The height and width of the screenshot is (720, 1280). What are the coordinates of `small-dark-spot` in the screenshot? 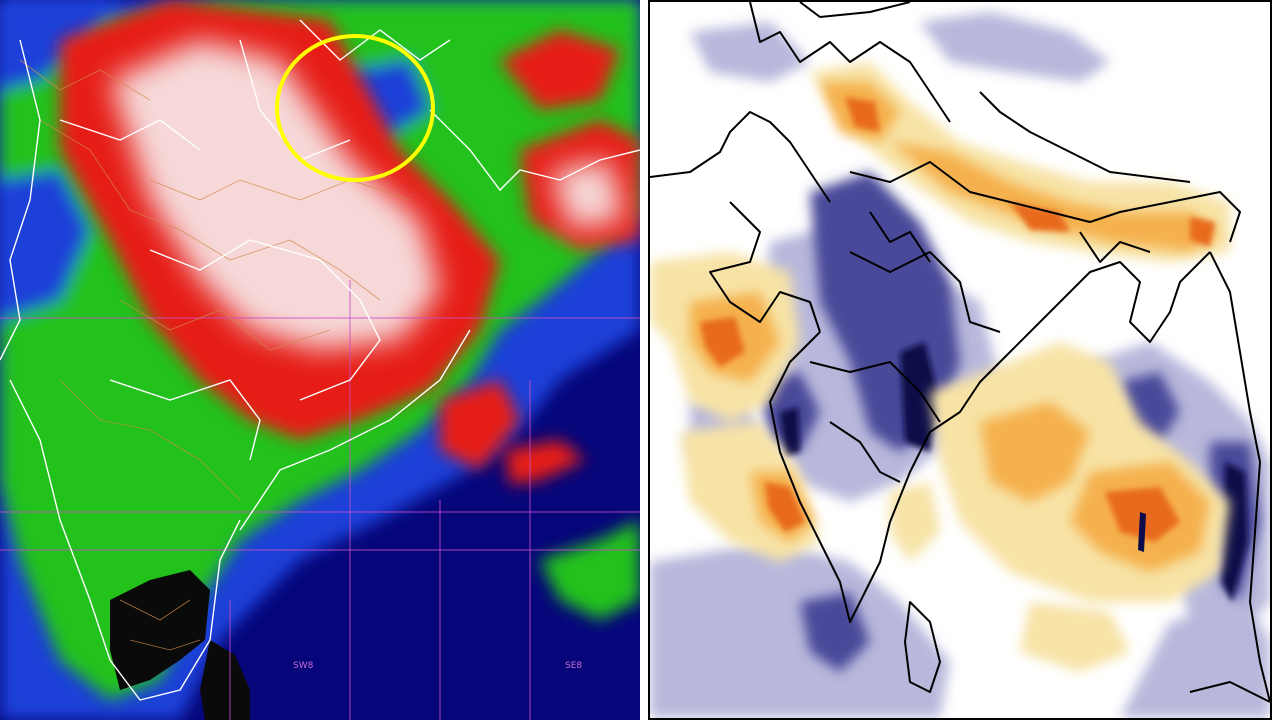 It's located at (1142, 532).